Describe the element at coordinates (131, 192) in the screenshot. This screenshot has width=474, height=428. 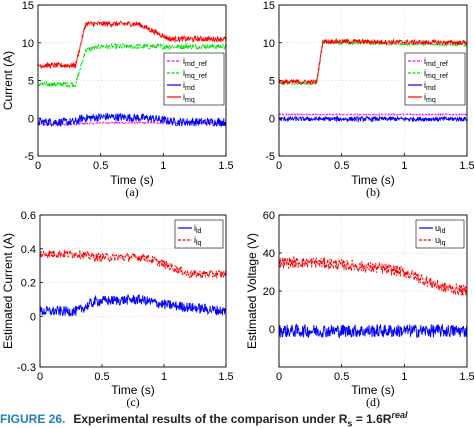
I see `panel-label: (a)` at that location.